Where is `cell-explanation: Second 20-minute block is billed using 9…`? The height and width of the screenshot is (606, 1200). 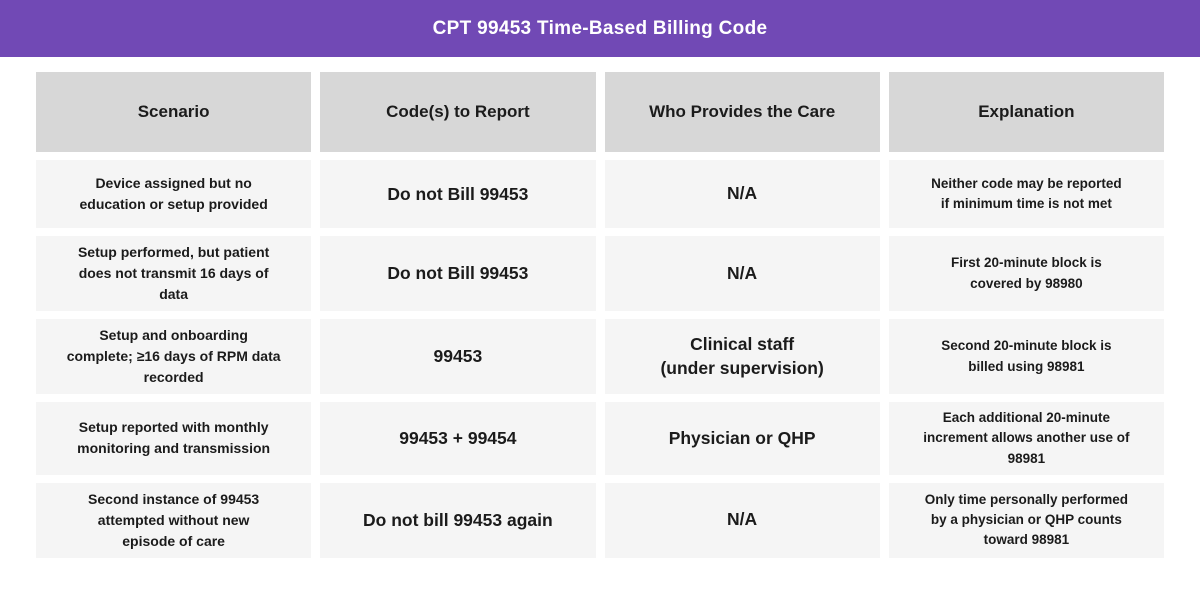 cell-explanation: Second 20-minute block is billed using 9… is located at coordinates (1026, 356).